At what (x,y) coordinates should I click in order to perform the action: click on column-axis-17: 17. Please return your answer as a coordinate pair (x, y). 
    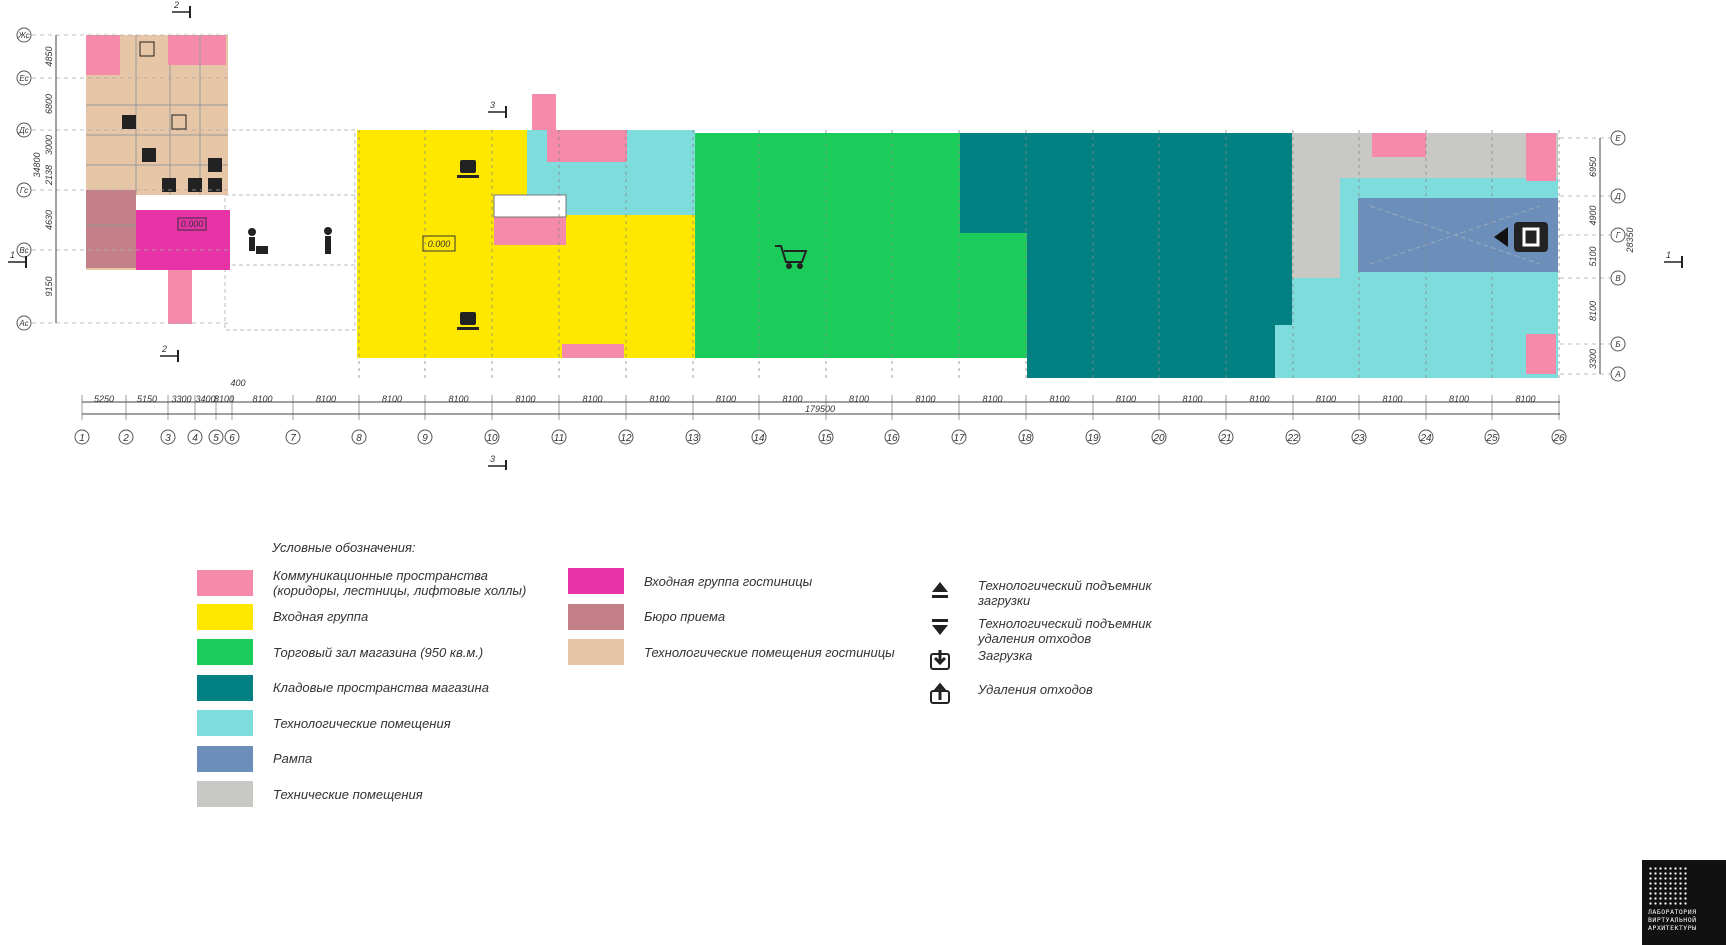
    Looking at the image, I should click on (959, 437).